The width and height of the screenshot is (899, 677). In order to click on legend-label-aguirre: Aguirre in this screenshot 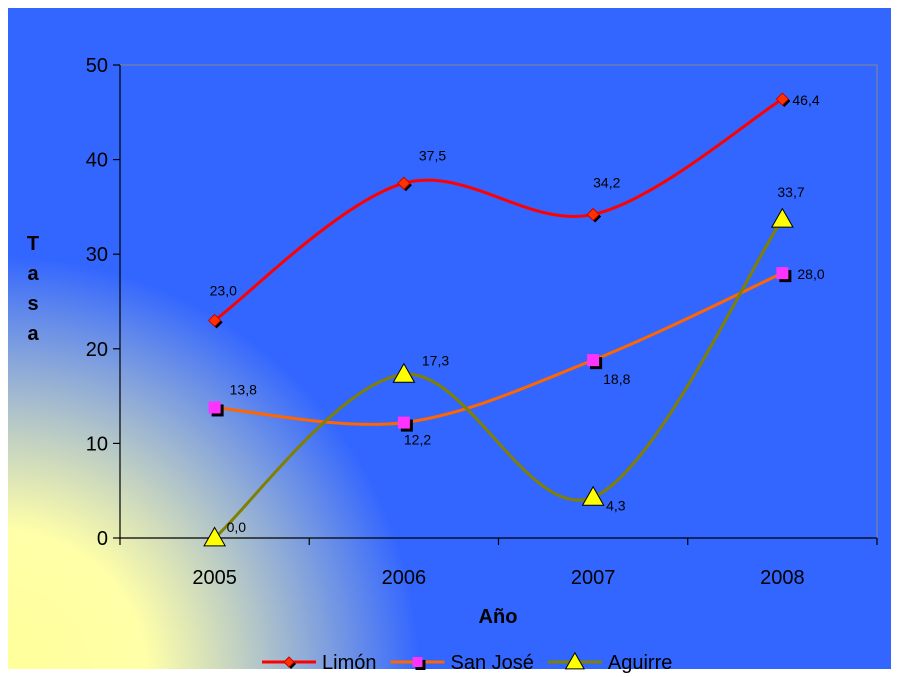, I will do `click(640, 663)`.